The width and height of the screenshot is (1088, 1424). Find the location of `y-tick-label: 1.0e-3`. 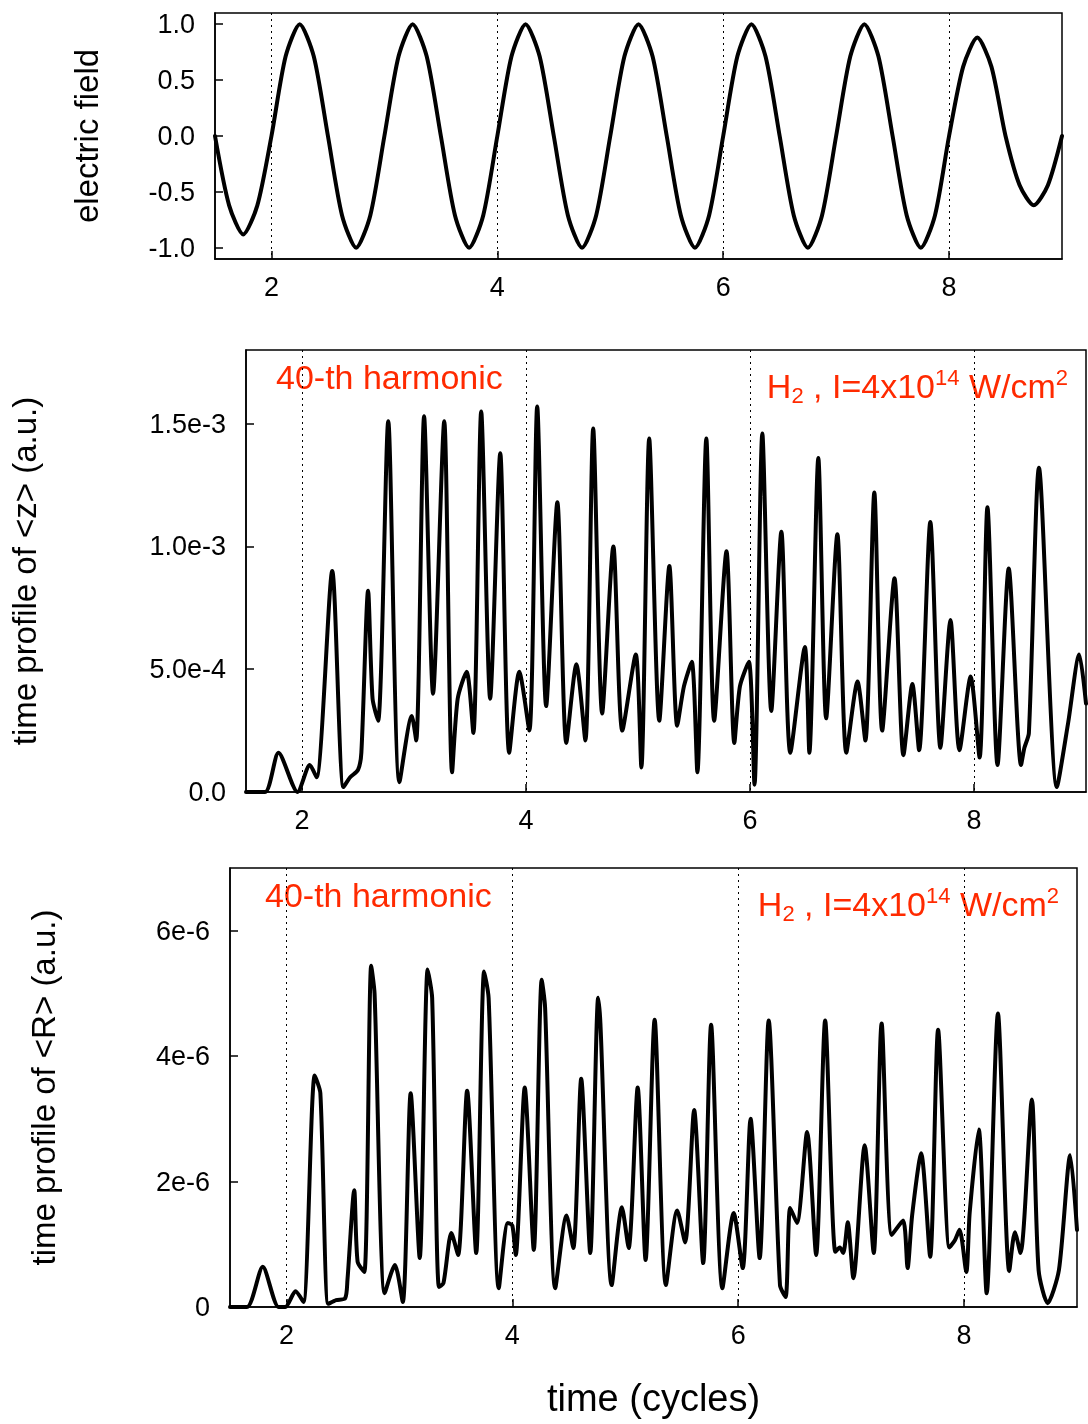

y-tick-label: 1.0e-3 is located at coordinates (187, 546).